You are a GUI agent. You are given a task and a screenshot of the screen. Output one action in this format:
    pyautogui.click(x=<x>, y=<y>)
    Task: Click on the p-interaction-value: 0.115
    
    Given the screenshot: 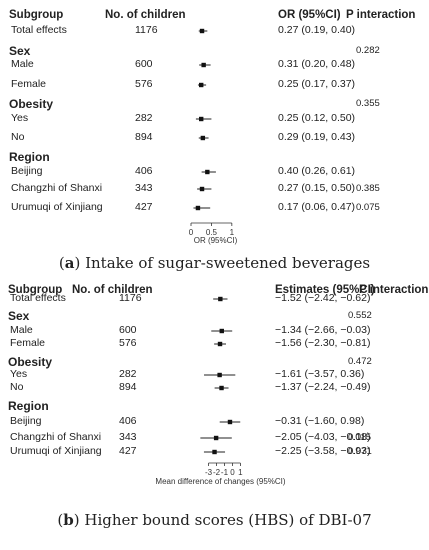 What is the action you would take?
    pyautogui.click(x=360, y=437)
    